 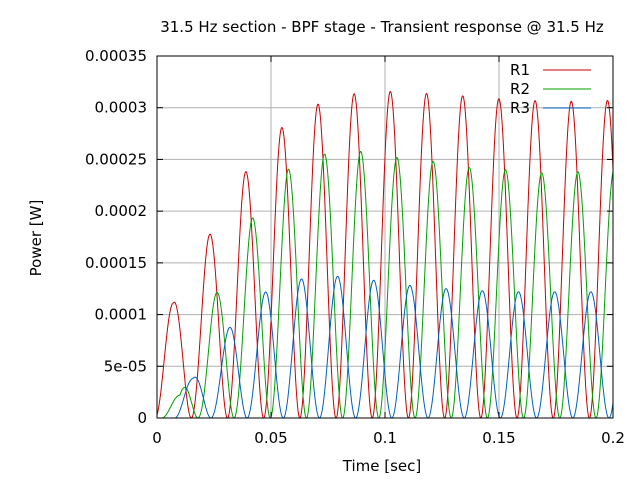 What do you see at coordinates (381, 466) in the screenshot?
I see `x-axis-label: Time [sec]` at bounding box center [381, 466].